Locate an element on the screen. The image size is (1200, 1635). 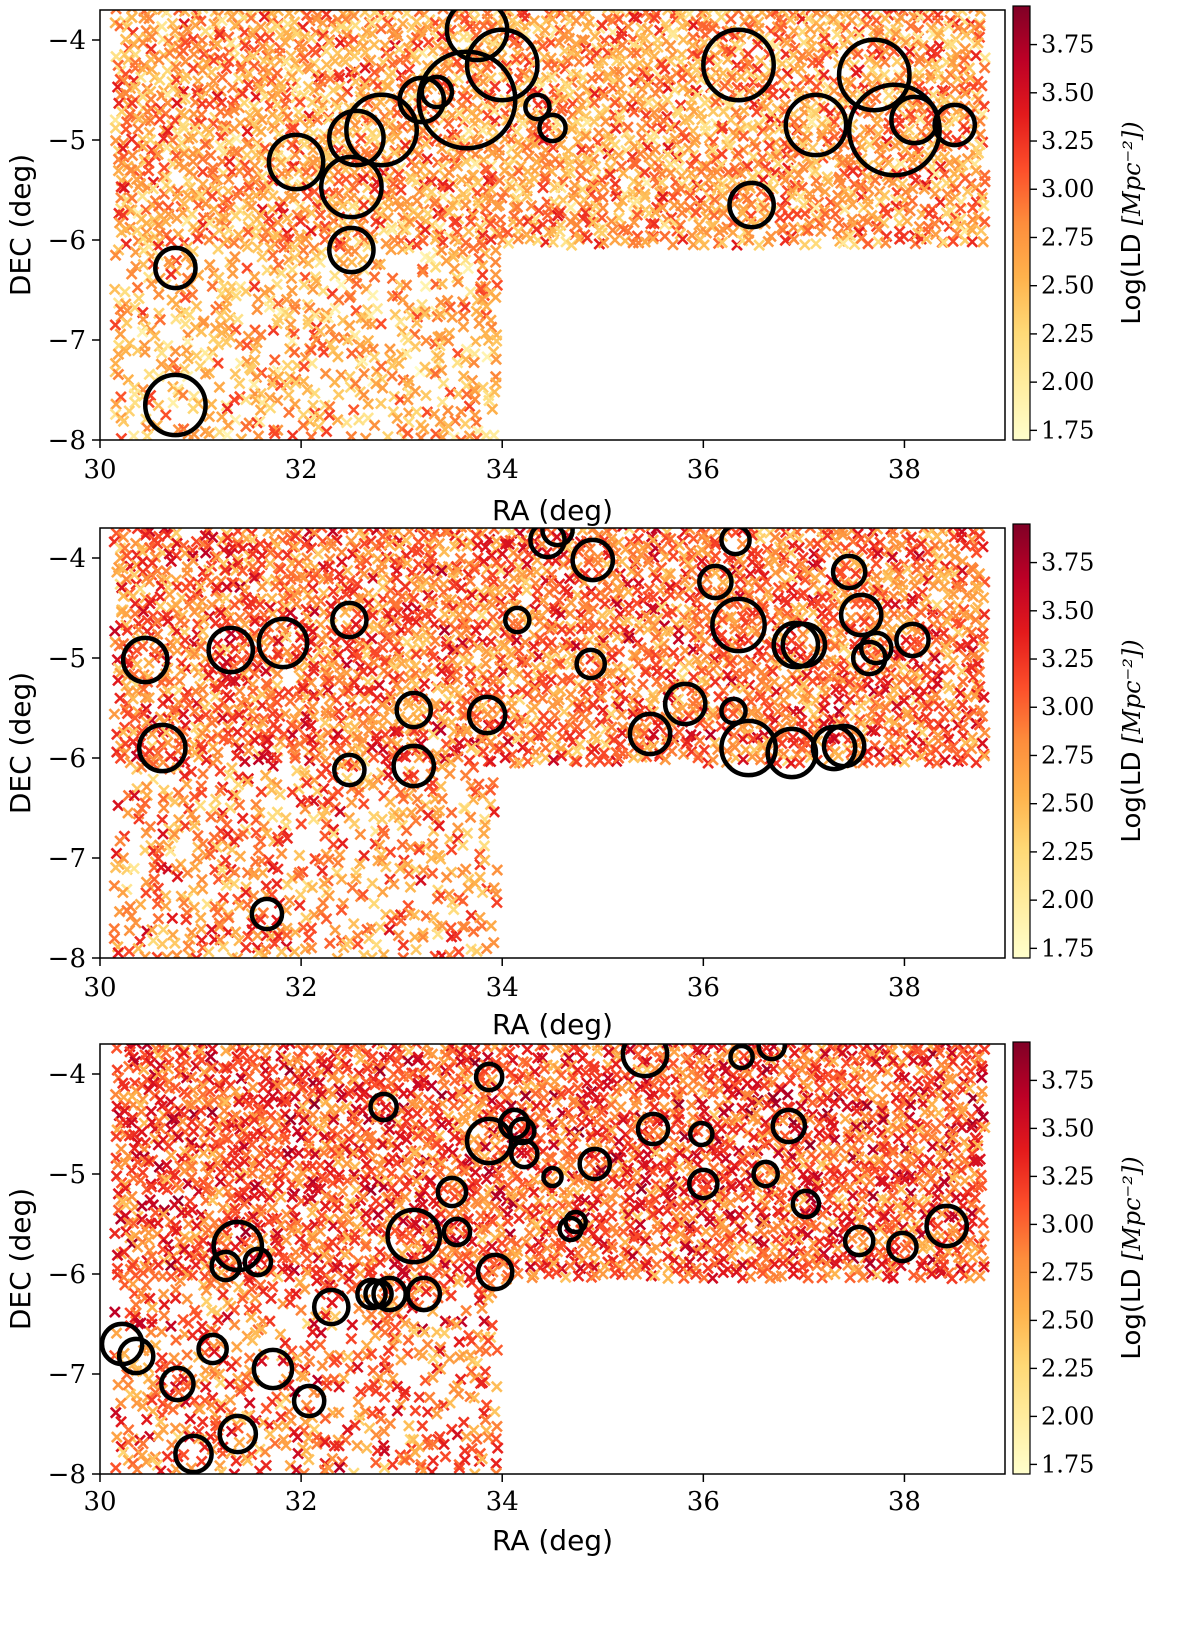
y-tick-label: −8 is located at coordinates (67, 441).